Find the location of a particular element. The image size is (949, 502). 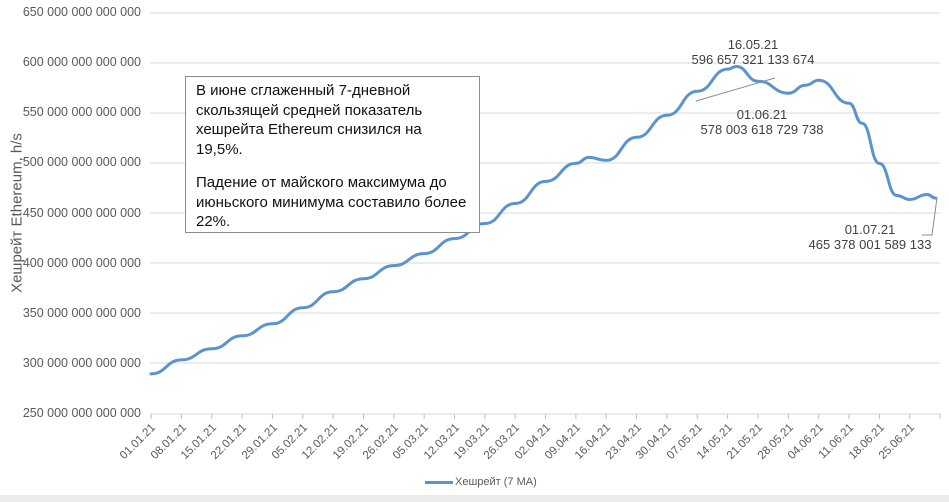

y-axis-title: Хешрейт Ethereum, h/s is located at coordinates (17, 213).